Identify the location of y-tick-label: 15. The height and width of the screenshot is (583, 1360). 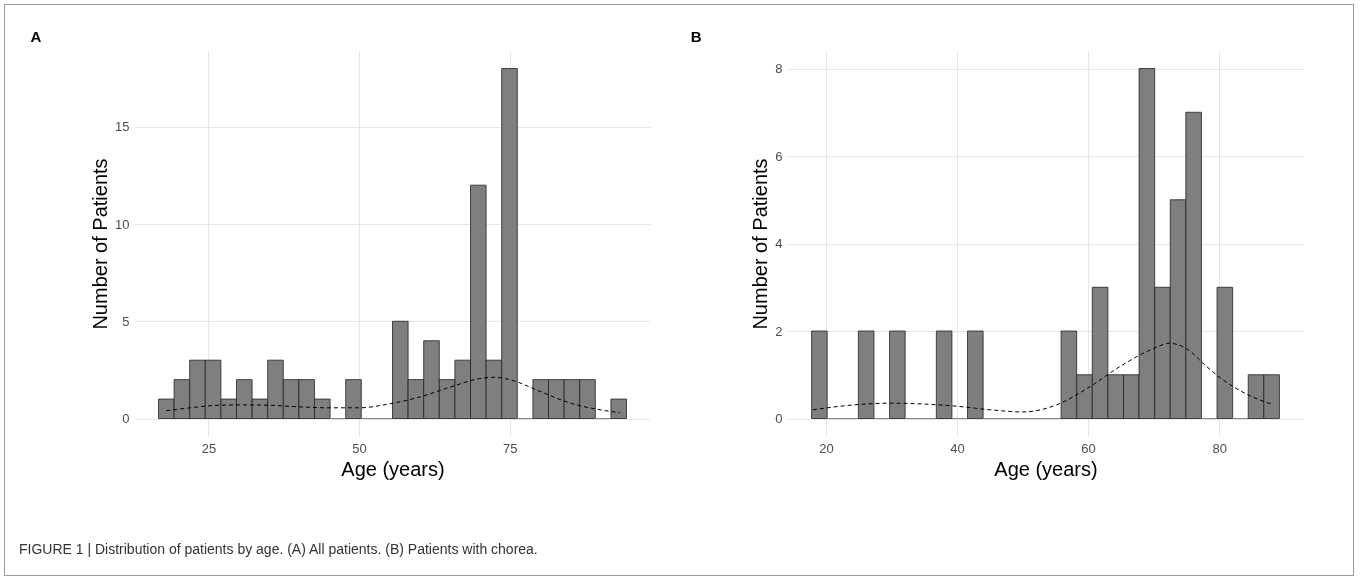
(122, 127).